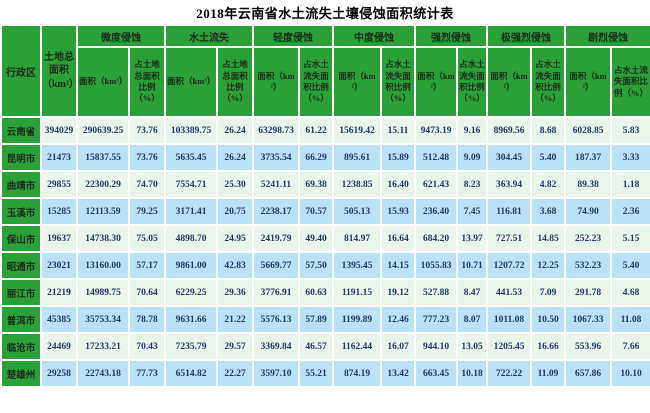  What do you see at coordinates (121, 36) in the screenshot?
I see `group-header-slight-erosion: 微度侵蚀` at bounding box center [121, 36].